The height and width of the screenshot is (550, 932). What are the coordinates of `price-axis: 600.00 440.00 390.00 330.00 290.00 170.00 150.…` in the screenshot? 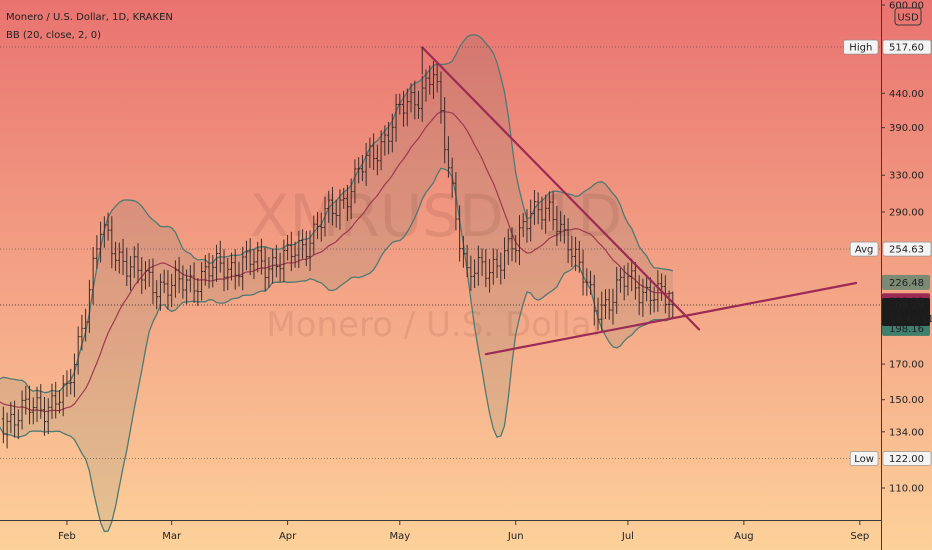 It's located at (887, 275).